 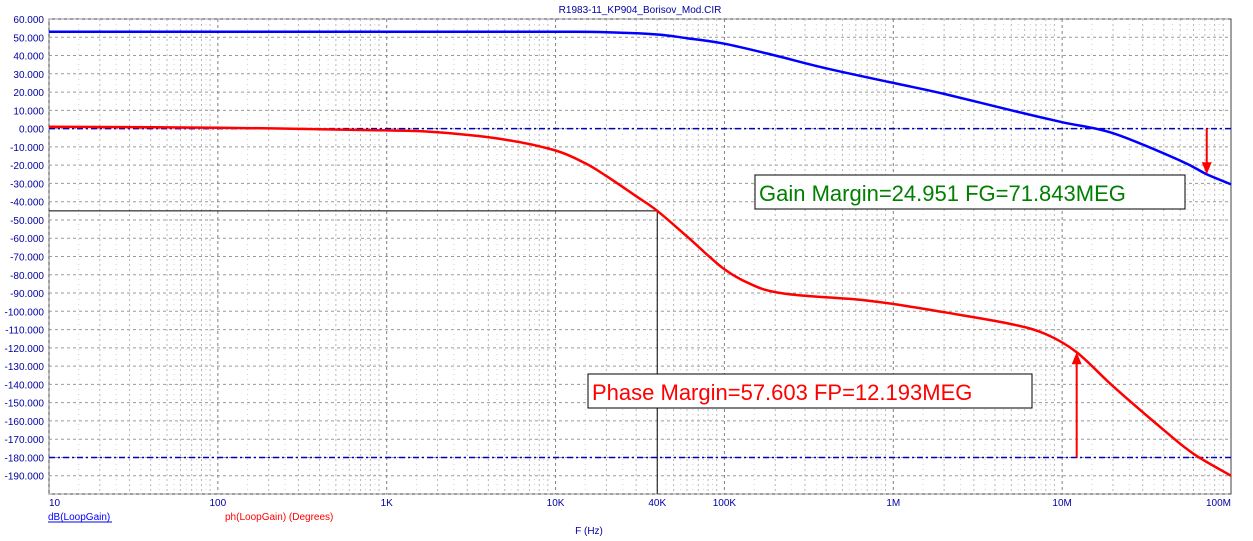 I want to click on y-tick-label: -120.000, so click(x=25, y=349).